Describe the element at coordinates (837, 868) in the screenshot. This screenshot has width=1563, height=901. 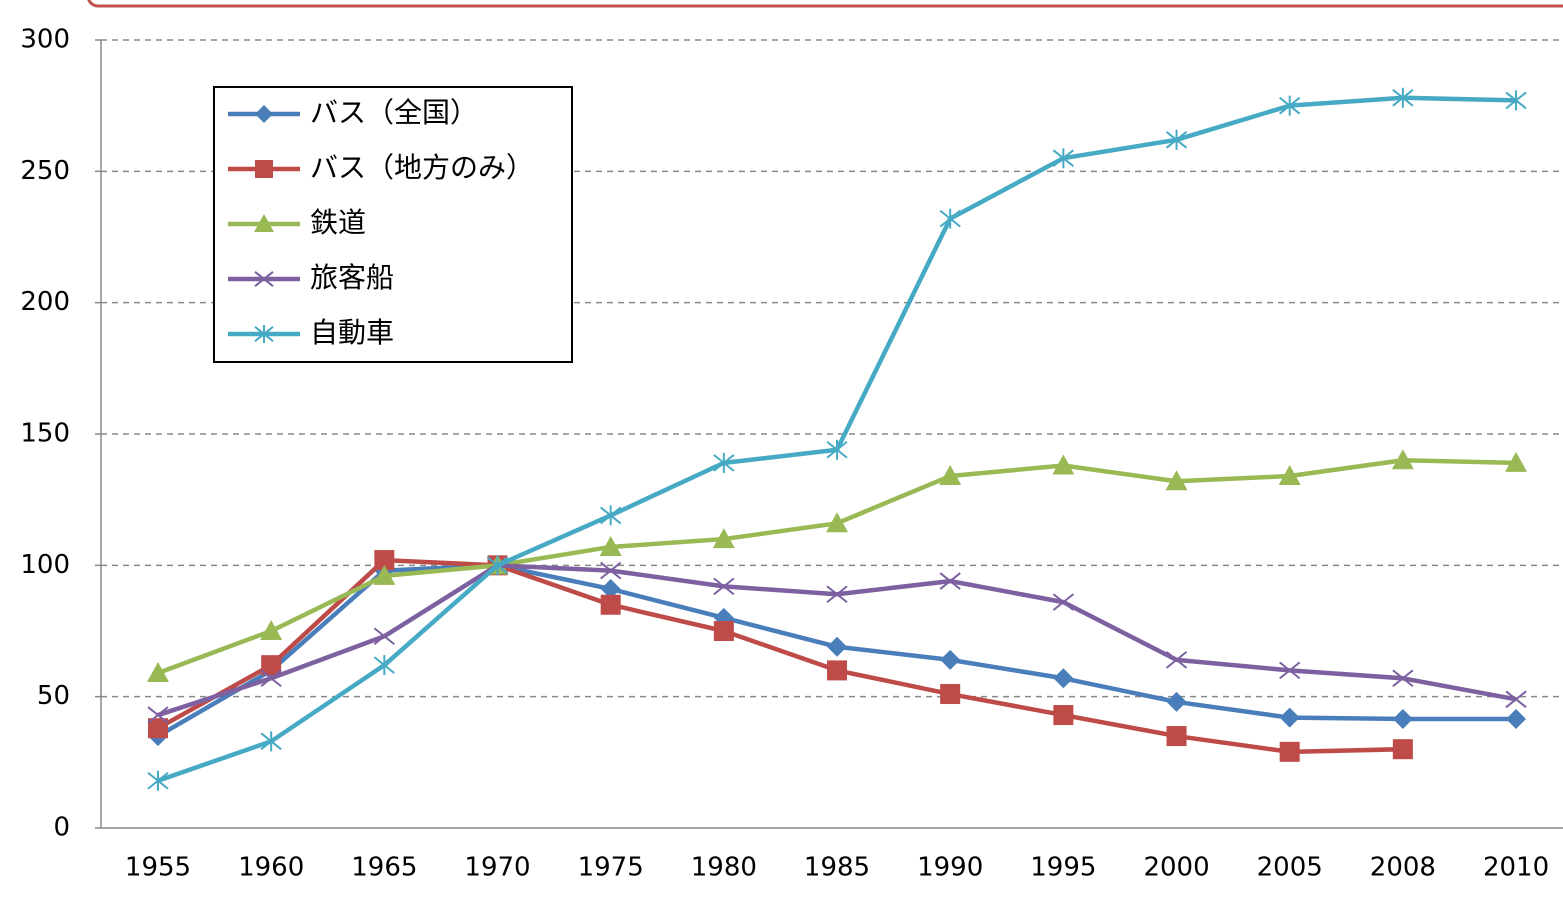
I see `x-tick-label: 1985` at that location.